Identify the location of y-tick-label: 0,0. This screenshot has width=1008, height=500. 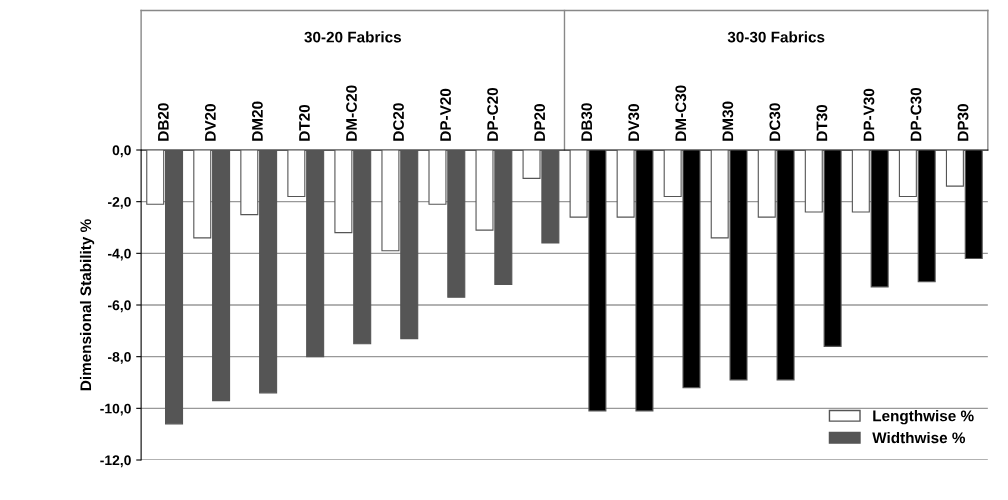
(121, 151).